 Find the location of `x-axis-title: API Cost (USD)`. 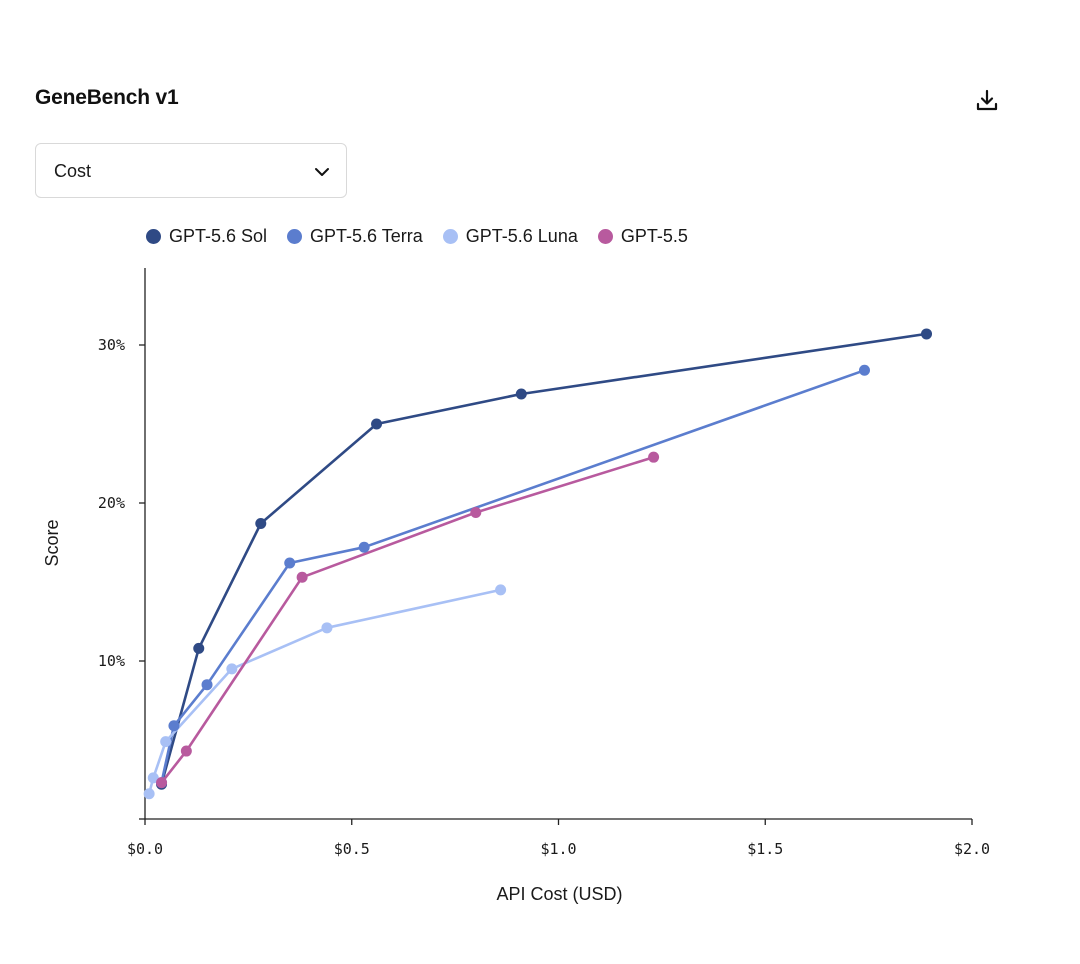

x-axis-title: API Cost (USD) is located at coordinates (559, 894).